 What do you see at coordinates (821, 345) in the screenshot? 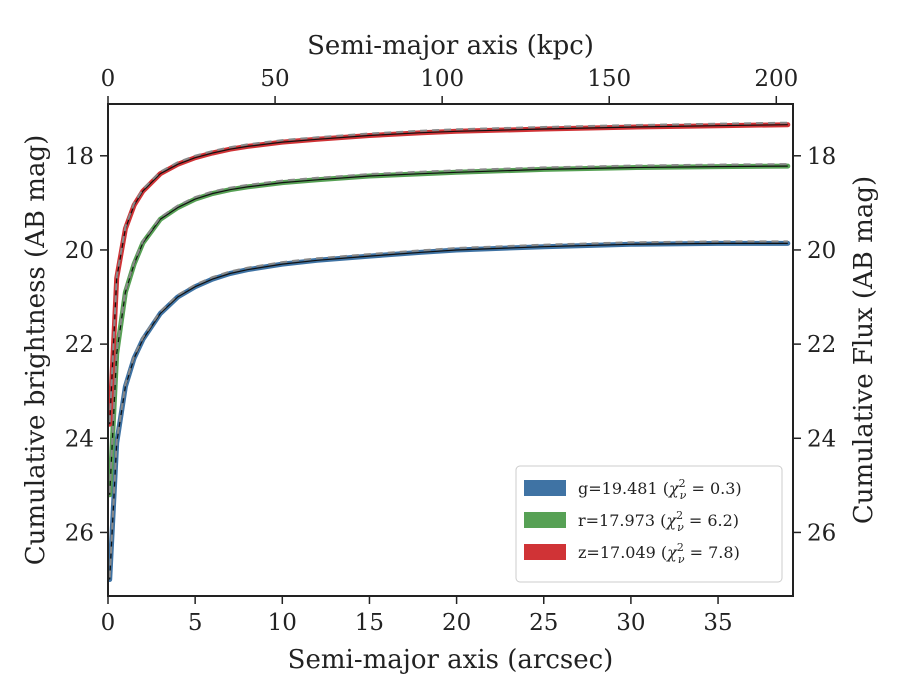
I see `right-y-tick-label: 22` at bounding box center [821, 345].